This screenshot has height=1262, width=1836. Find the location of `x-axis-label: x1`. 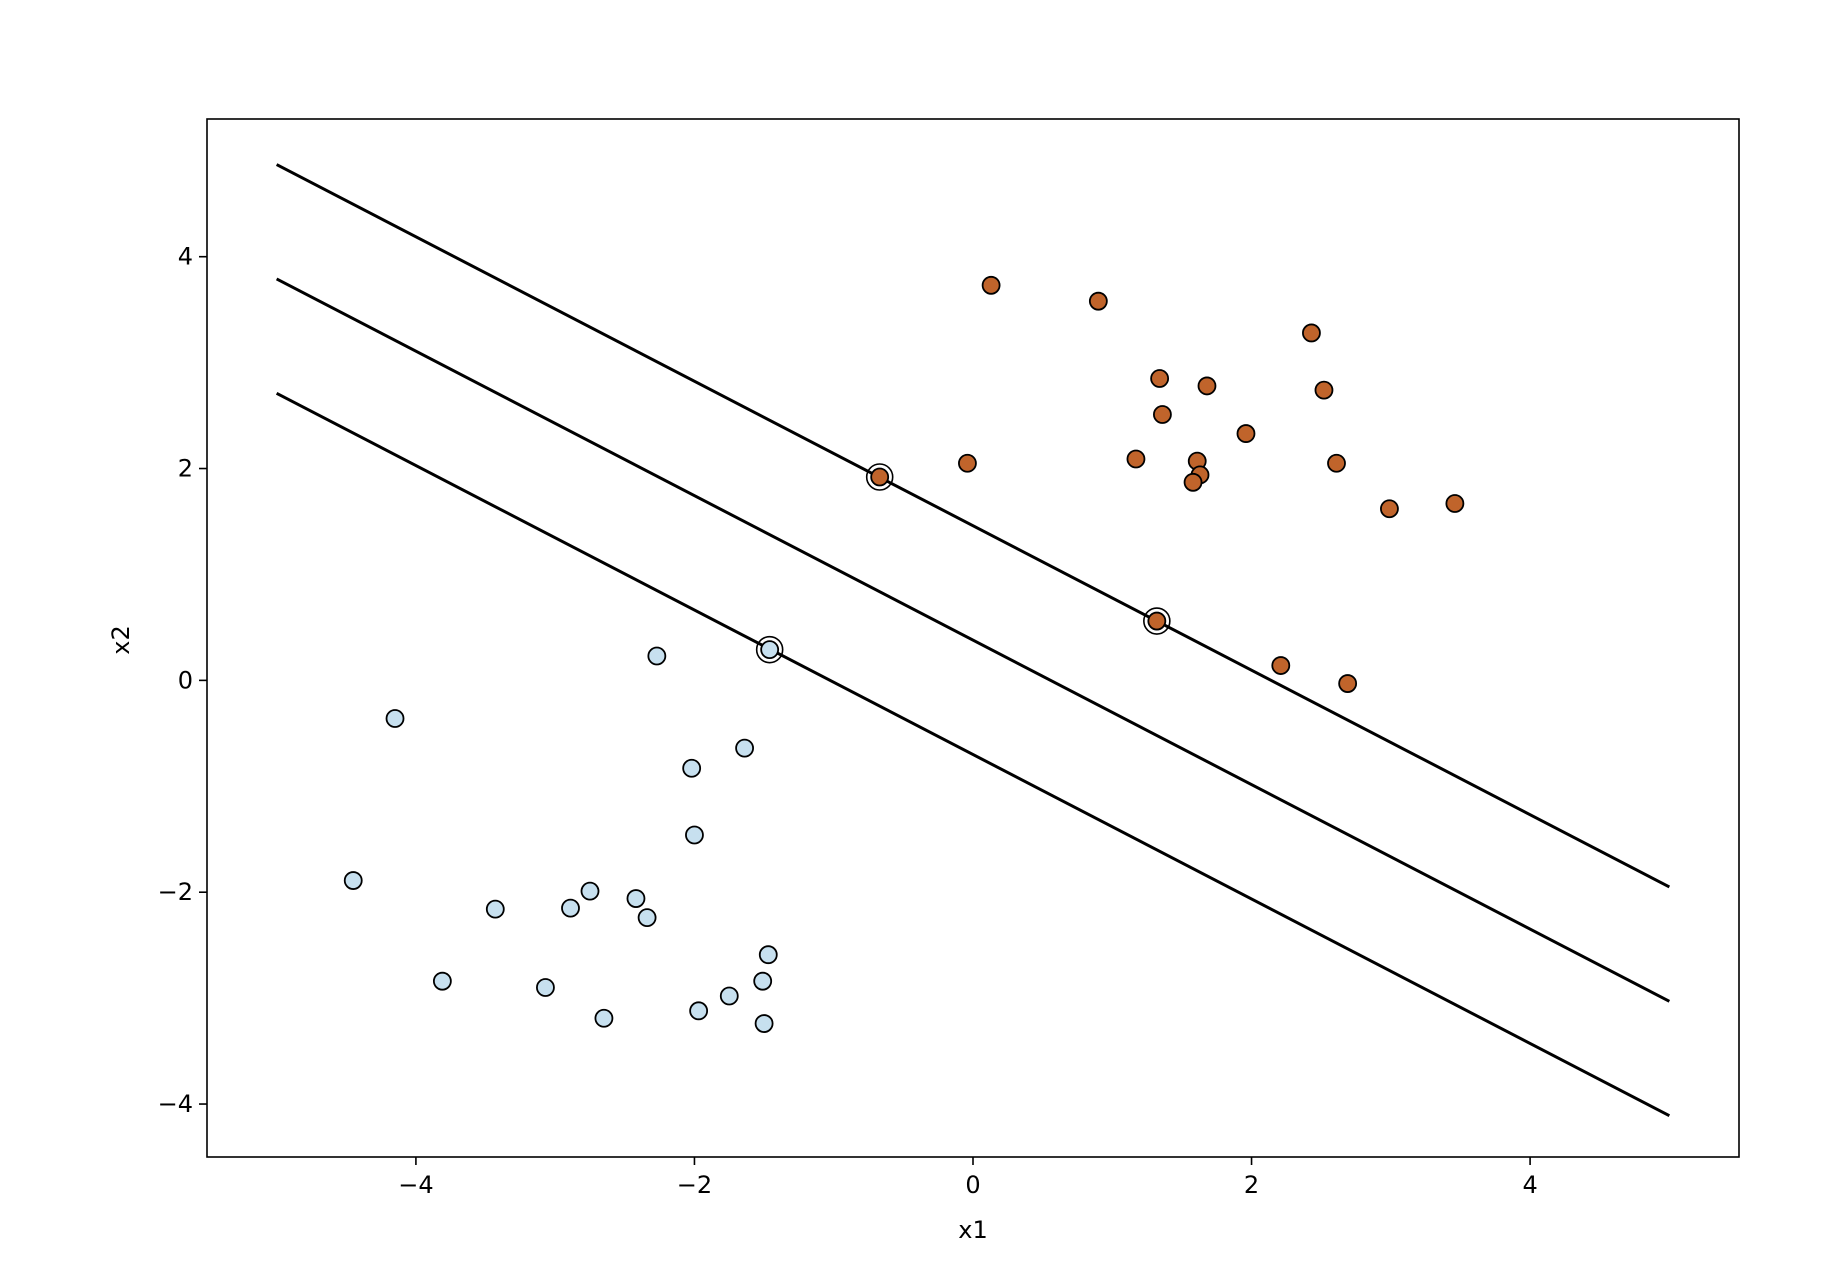

x-axis-label: x1 is located at coordinates (972, 1230).